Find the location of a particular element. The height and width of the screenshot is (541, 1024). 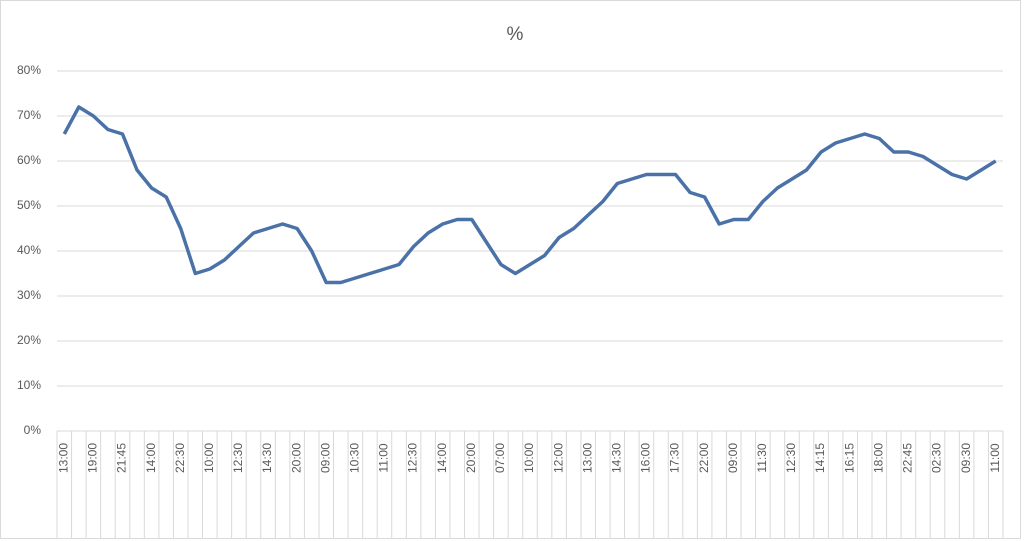

x-tick-label: 09:30 is located at coordinates (966, 458).